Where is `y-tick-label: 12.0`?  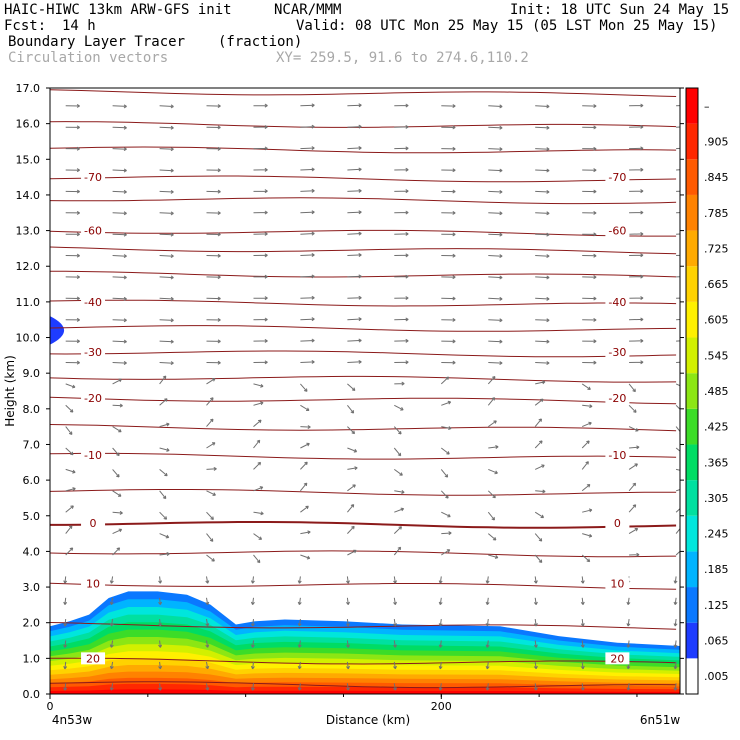 y-tick-label: 12.0 is located at coordinates (28, 266).